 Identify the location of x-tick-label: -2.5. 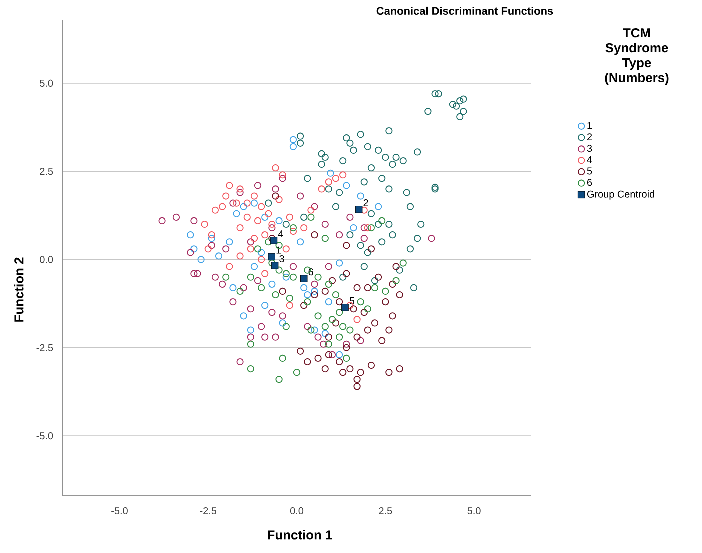
(208, 511).